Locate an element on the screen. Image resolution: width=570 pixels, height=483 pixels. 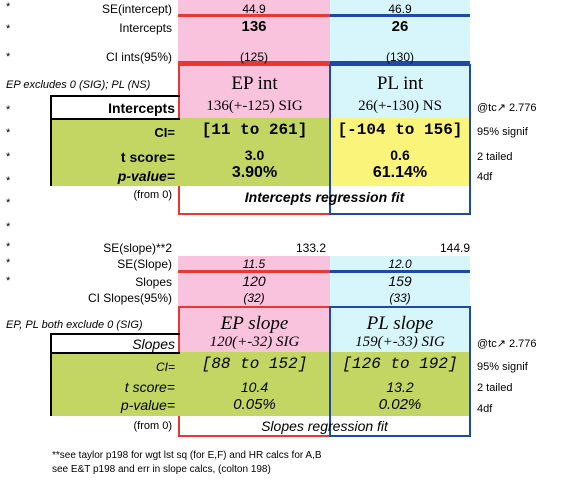
slopes-fit-band is located at coordinates (324, 425).